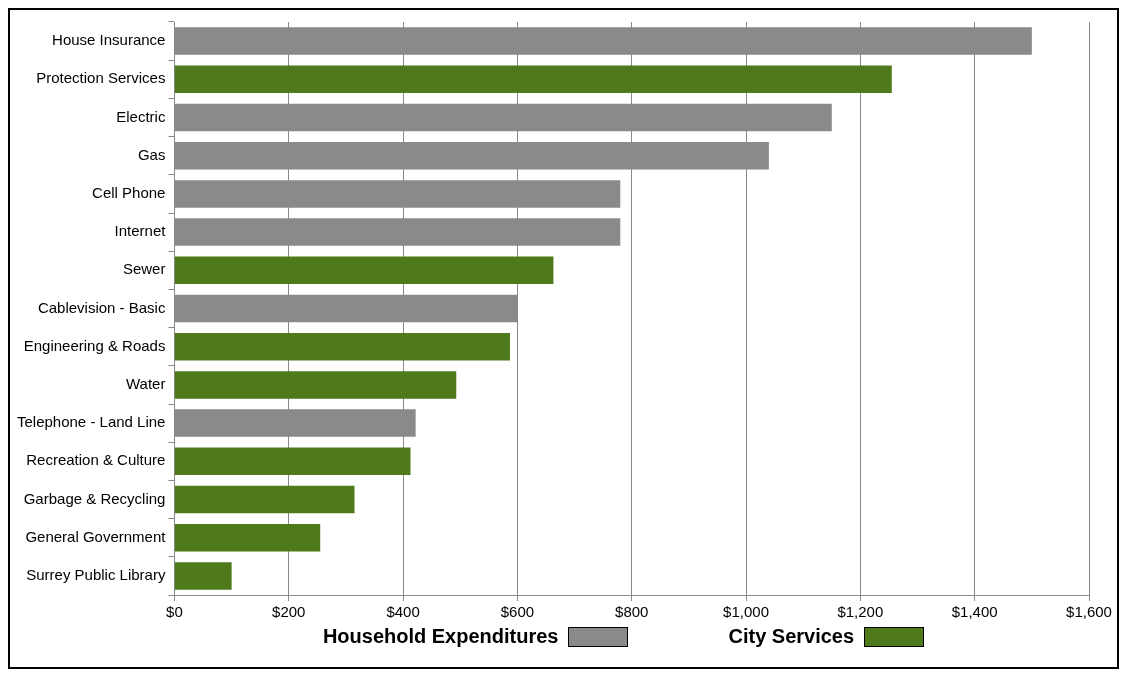 The width and height of the screenshot is (1127, 677). I want to click on y-tick-label: General Government, so click(96, 536).